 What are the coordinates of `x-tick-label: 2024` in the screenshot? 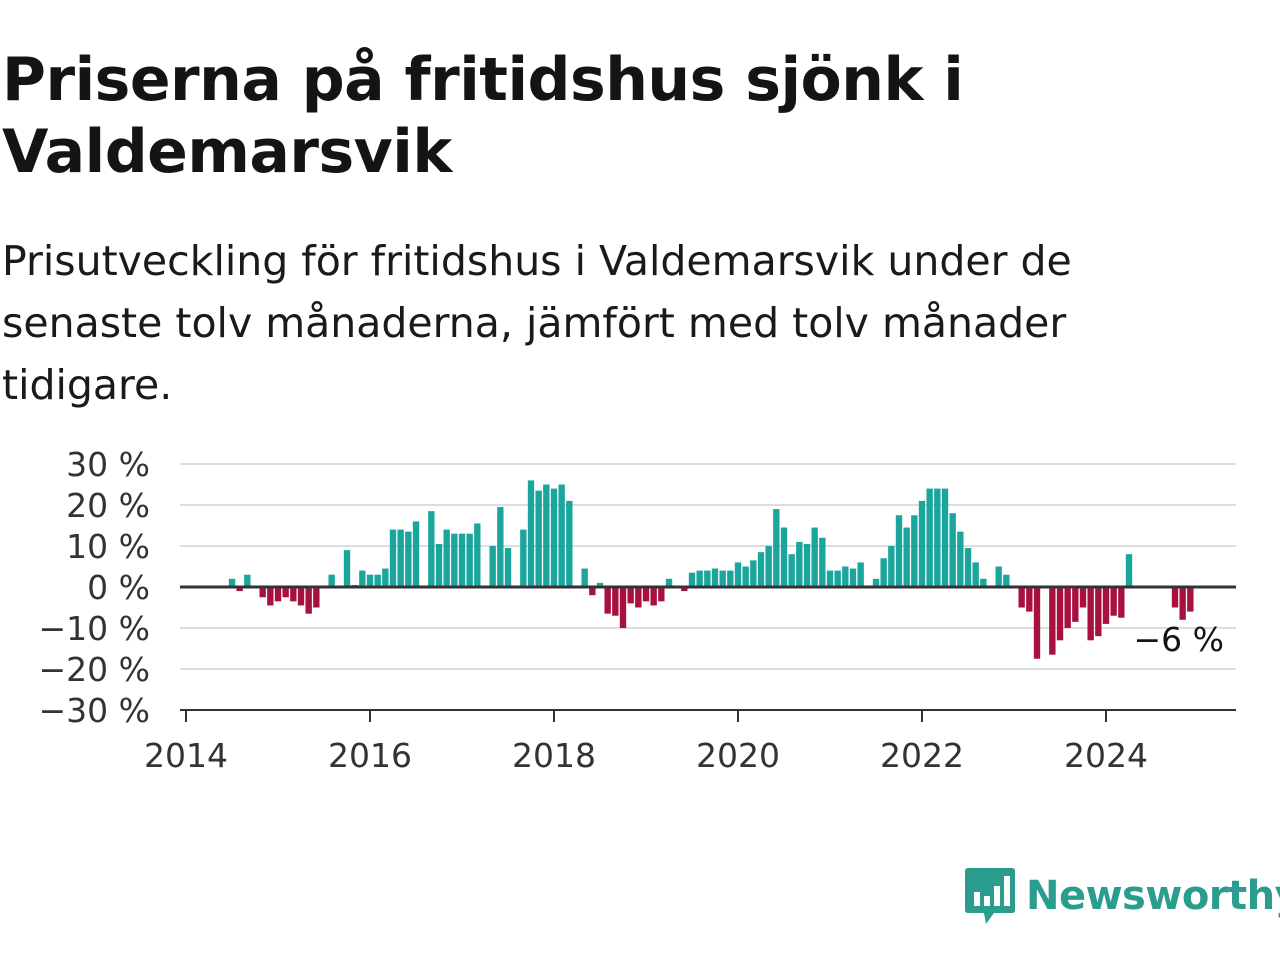 It's located at (1106, 755).